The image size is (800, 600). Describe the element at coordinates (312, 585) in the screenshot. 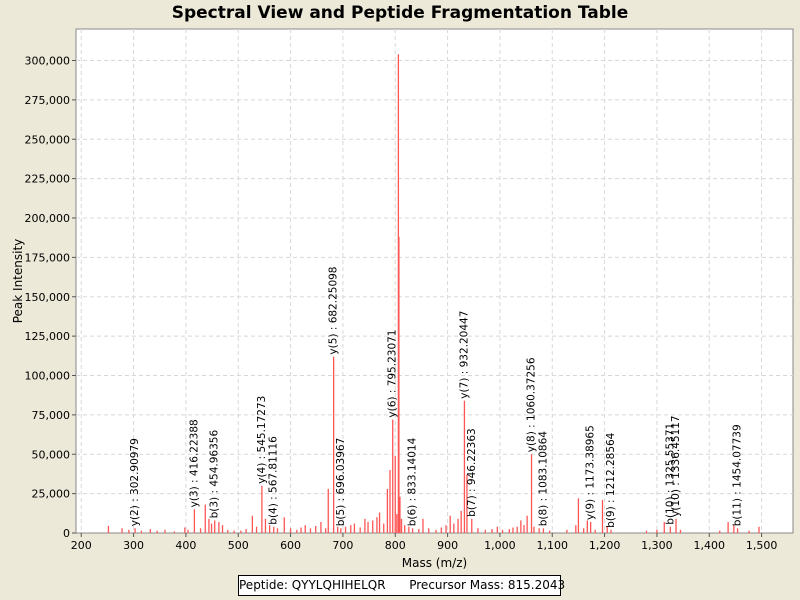

I see `peptide-label: Peptide: QYYLQHIHELQR` at that location.